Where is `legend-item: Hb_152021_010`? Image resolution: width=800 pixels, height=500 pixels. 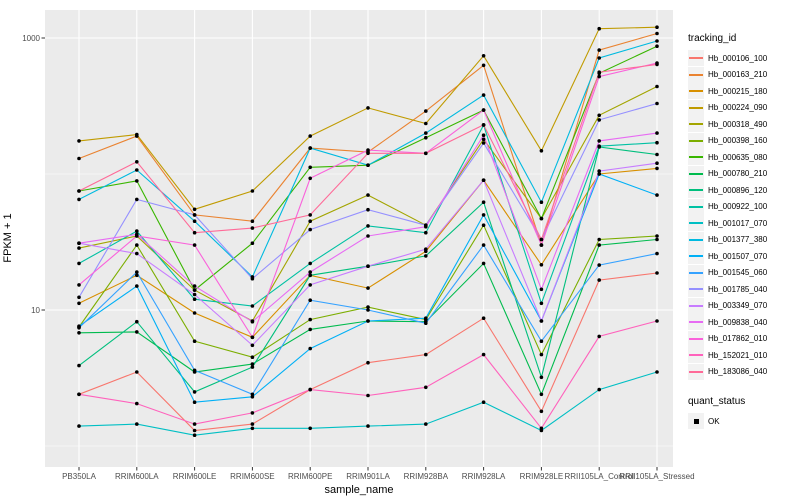 legend-item: Hb_152021_010 is located at coordinates (743, 355).